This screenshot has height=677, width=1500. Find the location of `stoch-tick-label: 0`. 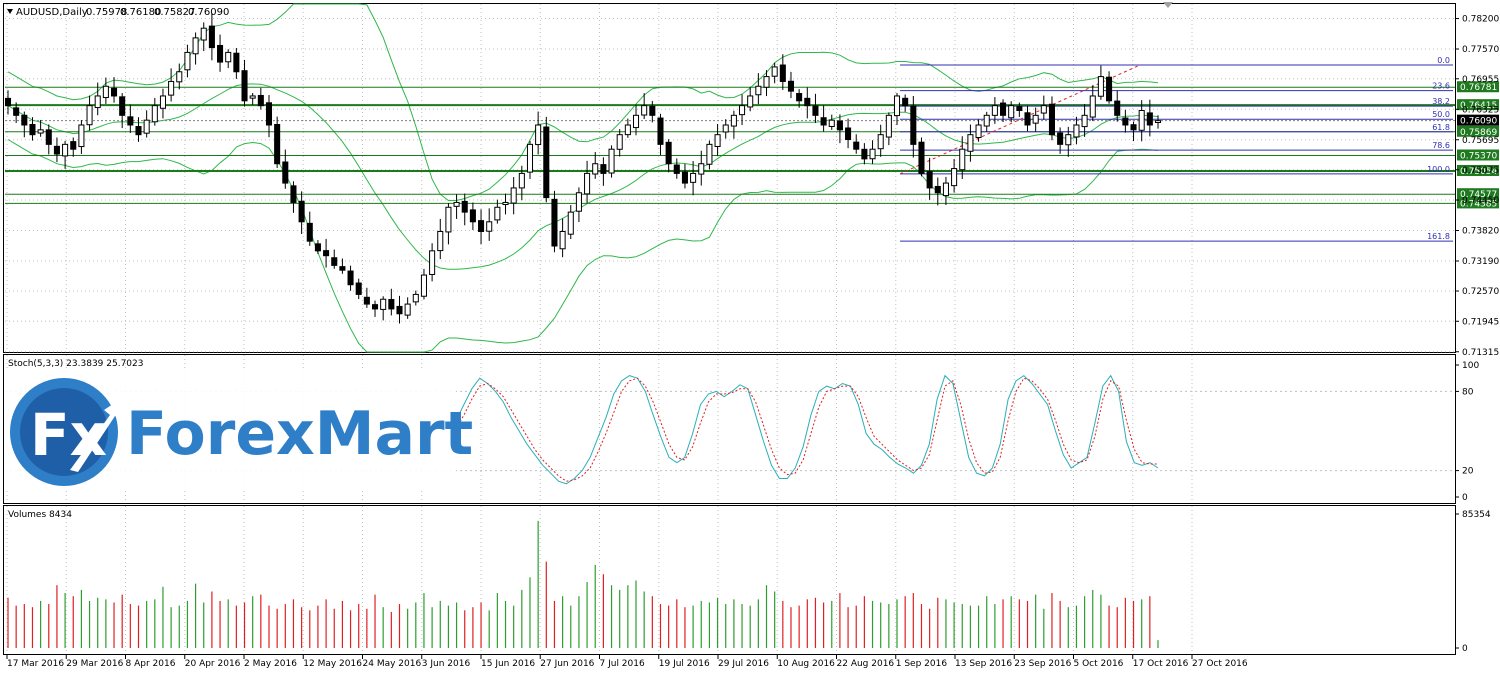

stoch-tick-label: 0 is located at coordinates (1465, 498).